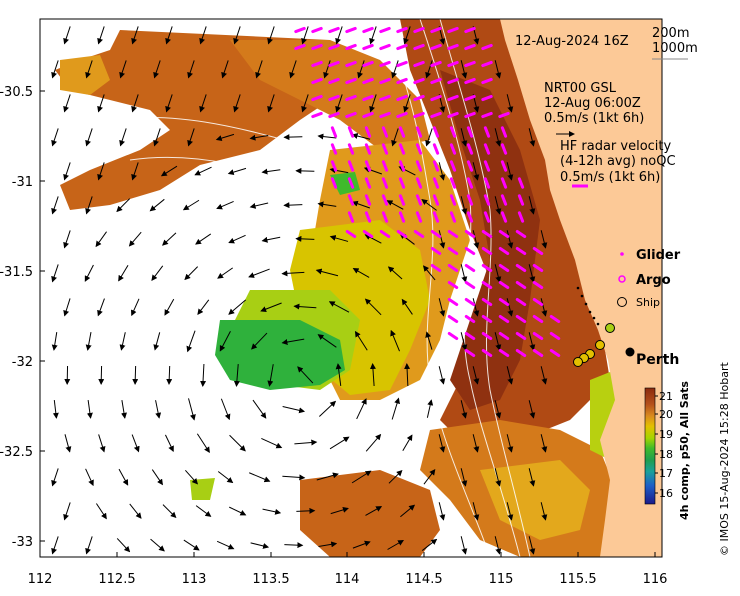 The width and height of the screenshot is (740, 596). I want to click on image-credit: © IMOS 15-Aug-2024 15:28 Hobart, so click(724, 459).